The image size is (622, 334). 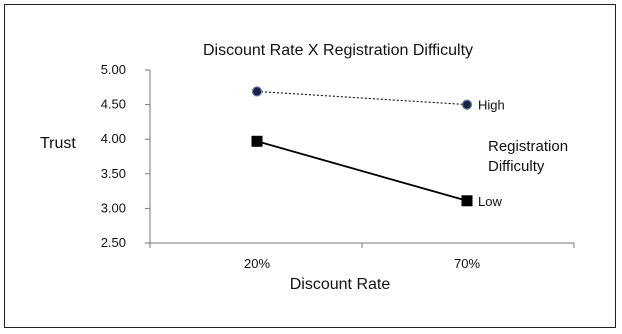 What do you see at coordinates (113, 69) in the screenshot?
I see `y-tick-label: 5.00` at bounding box center [113, 69].